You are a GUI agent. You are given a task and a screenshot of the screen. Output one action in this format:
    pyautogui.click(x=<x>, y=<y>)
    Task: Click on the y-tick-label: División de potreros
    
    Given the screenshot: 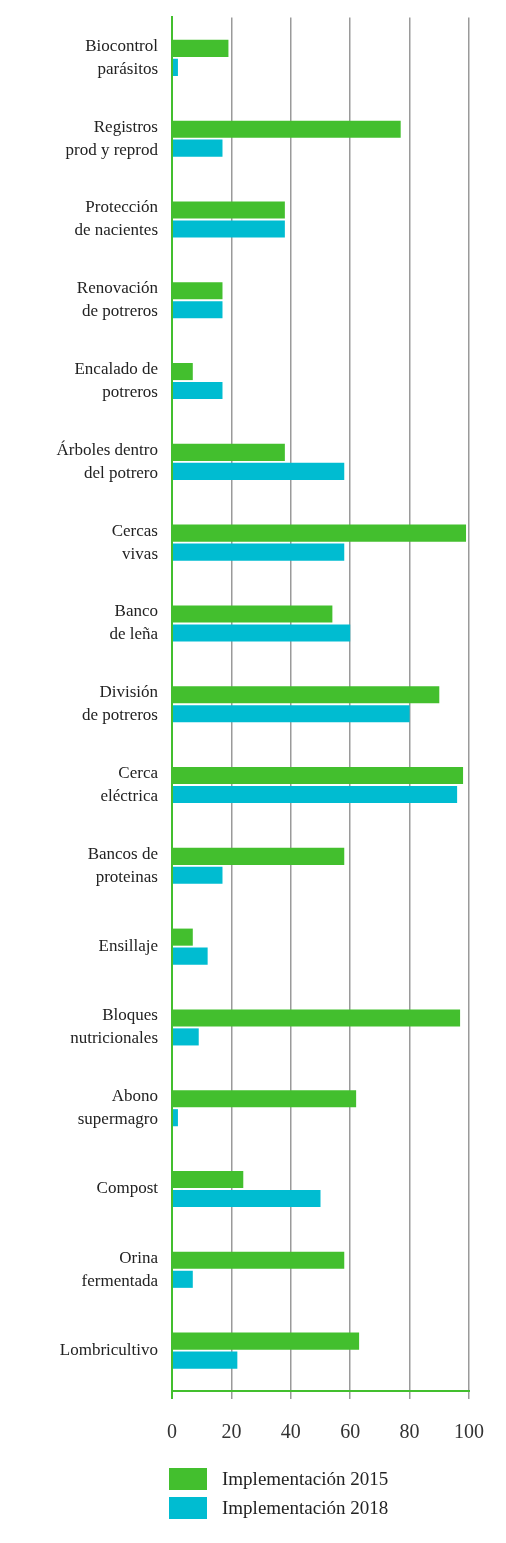 What is the action you would take?
    pyautogui.click(x=120, y=703)
    